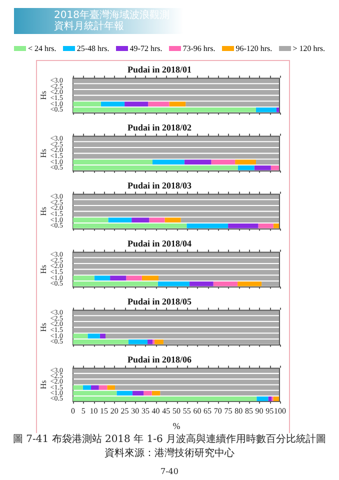  What do you see at coordinates (254, 48) in the screenshot?
I see `legend-label: 96-120 hrs.` at bounding box center [254, 48].